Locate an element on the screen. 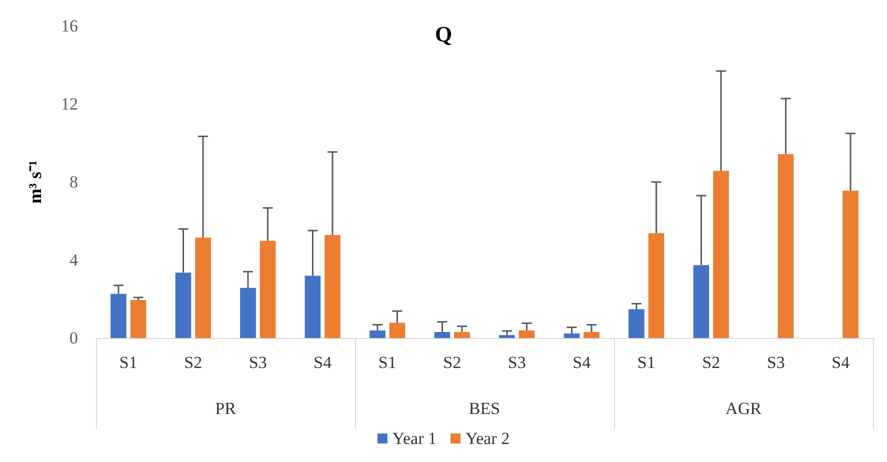 The image size is (887, 462). text: PR is located at coordinates (226, 408).